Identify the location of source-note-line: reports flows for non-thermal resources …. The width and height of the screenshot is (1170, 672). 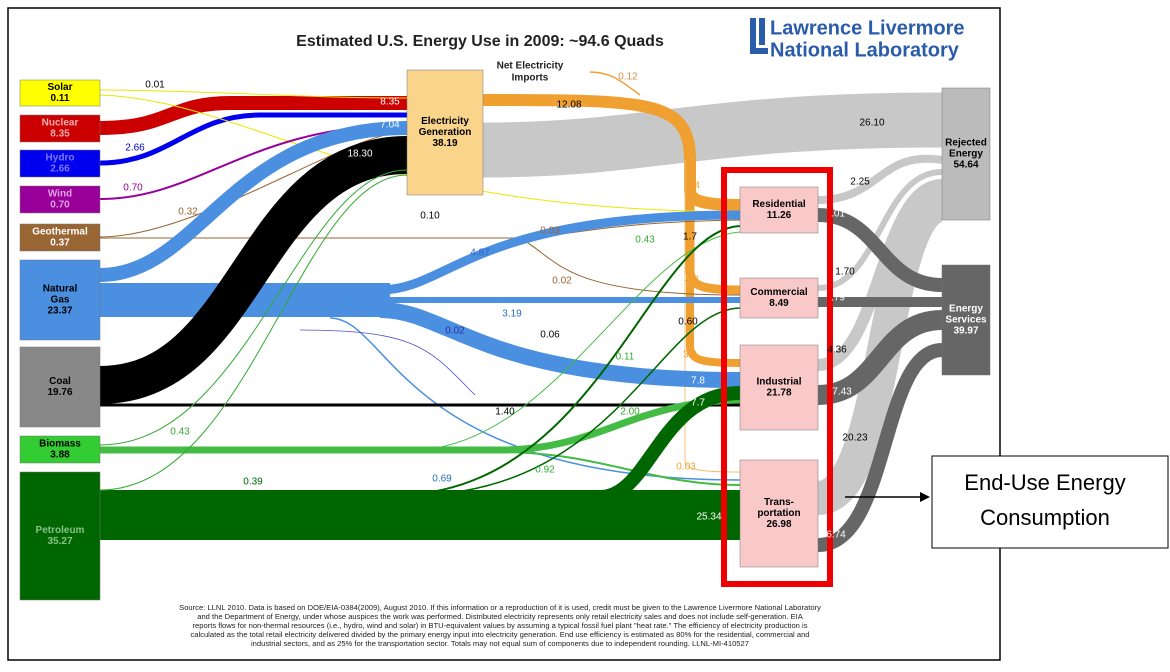
(499, 625).